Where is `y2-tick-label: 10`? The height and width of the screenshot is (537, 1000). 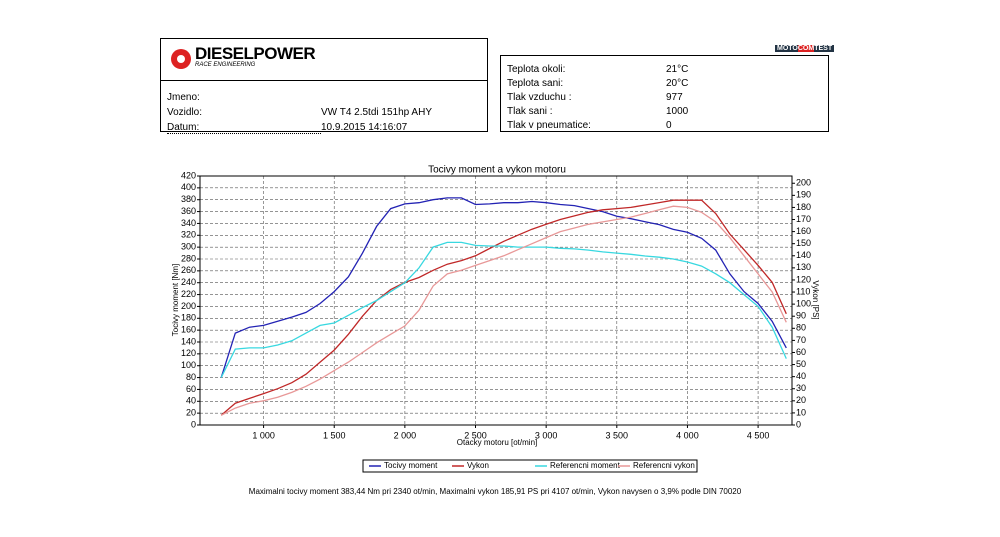
y2-tick-label: 10 is located at coordinates (801, 412).